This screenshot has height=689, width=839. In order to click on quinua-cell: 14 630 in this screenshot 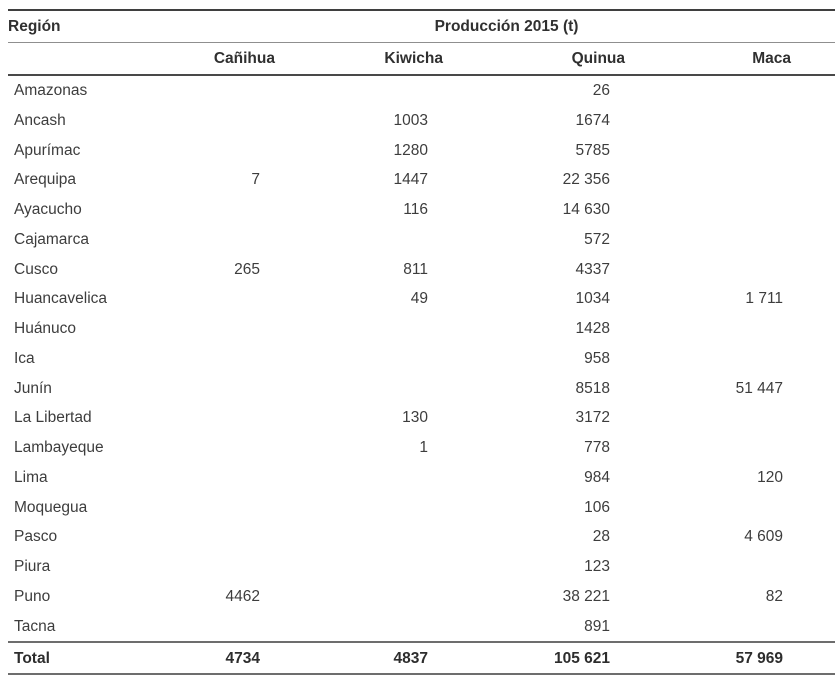, I will do `click(586, 210)`.